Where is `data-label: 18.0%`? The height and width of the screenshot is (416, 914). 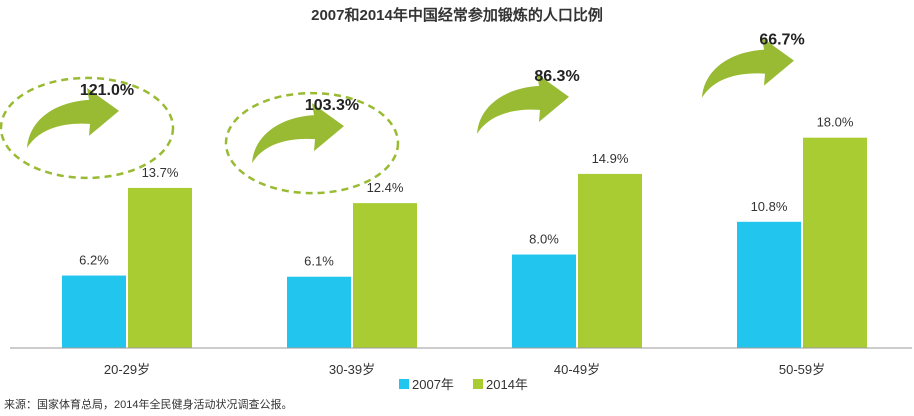 data-label: 18.0% is located at coordinates (835, 122).